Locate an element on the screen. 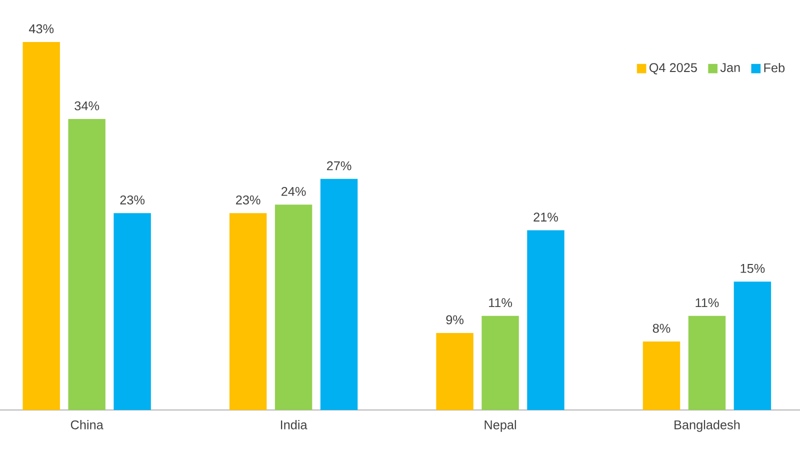 This screenshot has height=449, width=800. legend-label: Feb is located at coordinates (774, 67).